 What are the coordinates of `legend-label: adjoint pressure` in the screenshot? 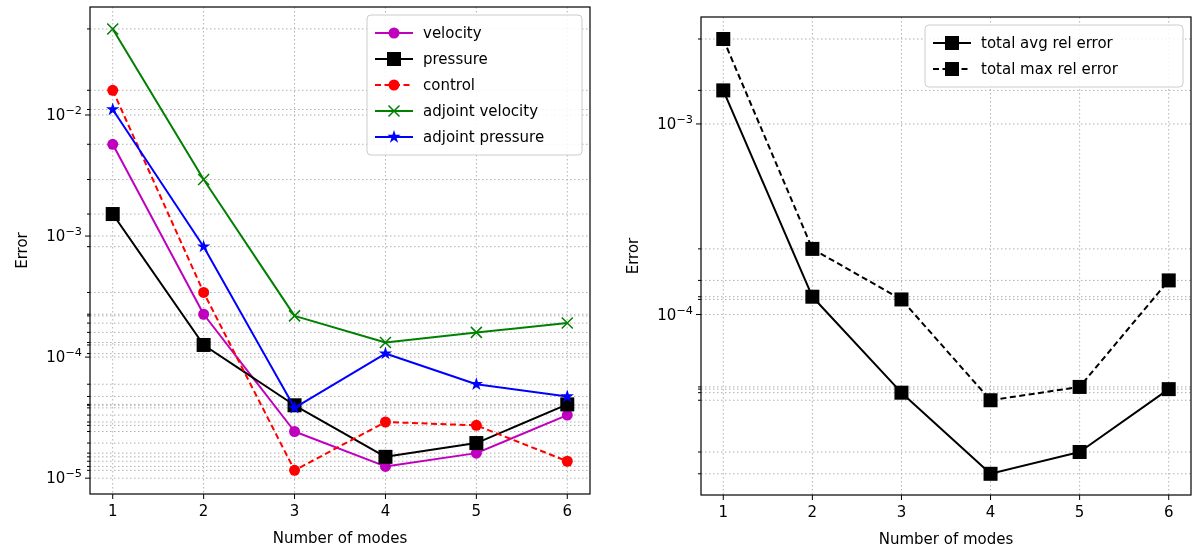 It's located at (484, 137).